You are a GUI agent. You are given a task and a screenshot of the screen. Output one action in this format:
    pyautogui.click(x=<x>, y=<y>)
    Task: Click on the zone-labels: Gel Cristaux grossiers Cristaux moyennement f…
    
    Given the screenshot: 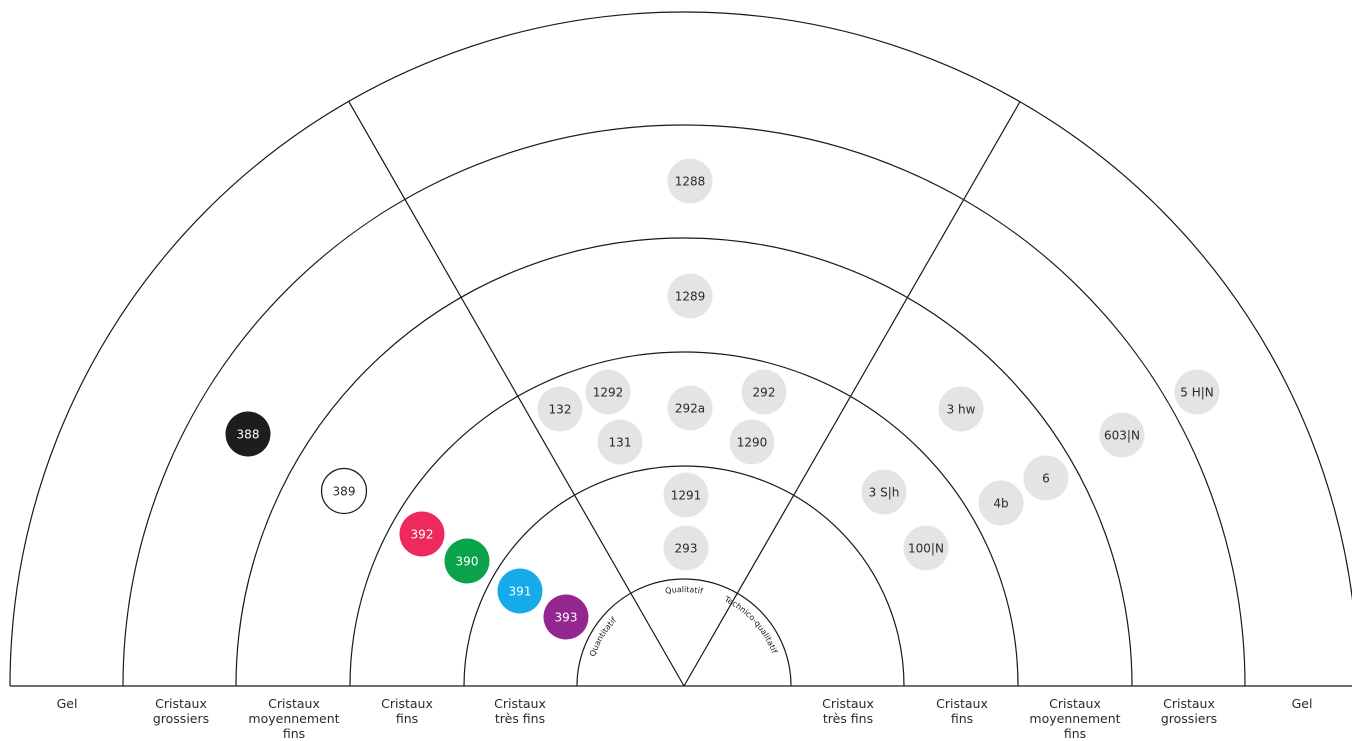 What is the action you would take?
    pyautogui.click(x=685, y=718)
    